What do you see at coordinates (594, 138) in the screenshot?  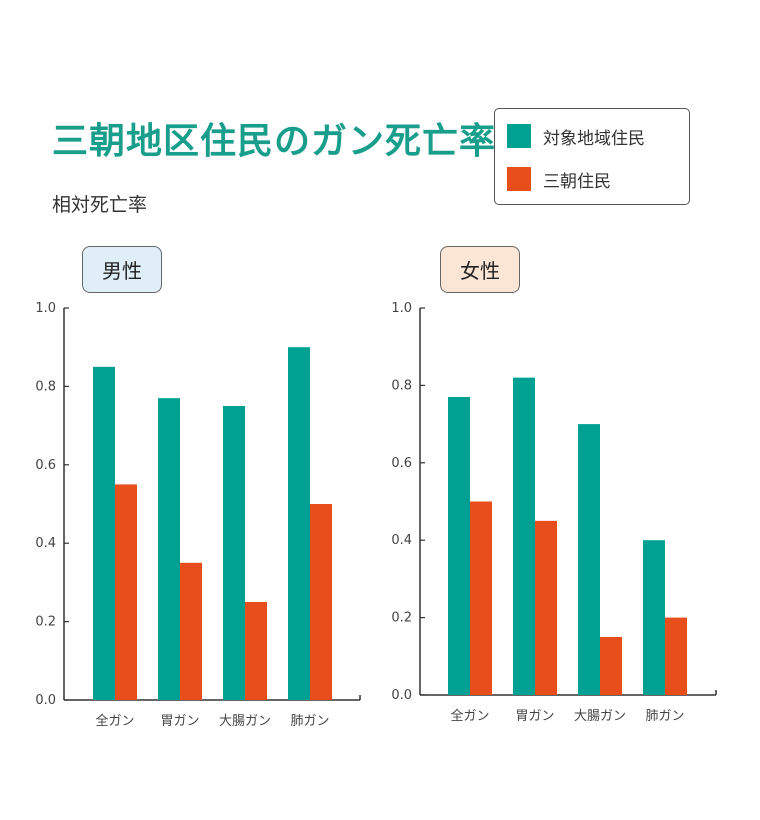 I see `legend-label: 対象地域住民` at bounding box center [594, 138].